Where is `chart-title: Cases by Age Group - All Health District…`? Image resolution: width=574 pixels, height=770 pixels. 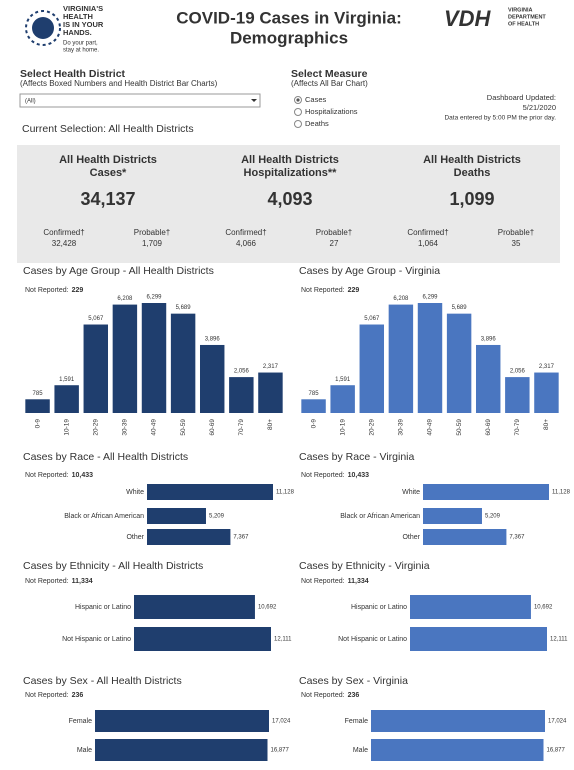 chart-title: Cases by Age Group - All Health District… is located at coordinates (118, 271).